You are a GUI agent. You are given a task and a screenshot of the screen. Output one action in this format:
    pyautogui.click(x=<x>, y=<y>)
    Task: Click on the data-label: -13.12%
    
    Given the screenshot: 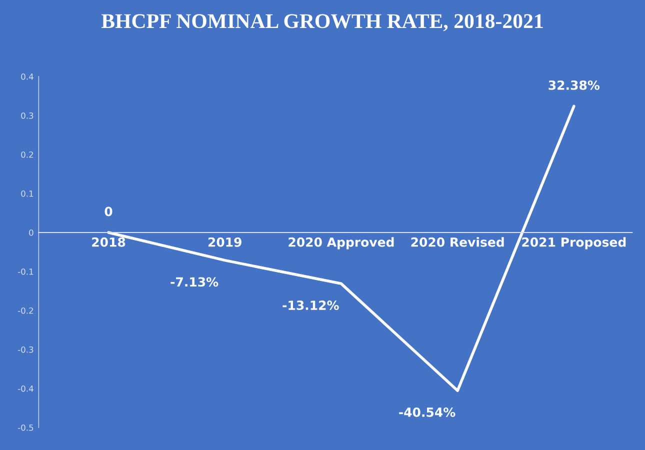 What is the action you would take?
    pyautogui.click(x=310, y=305)
    